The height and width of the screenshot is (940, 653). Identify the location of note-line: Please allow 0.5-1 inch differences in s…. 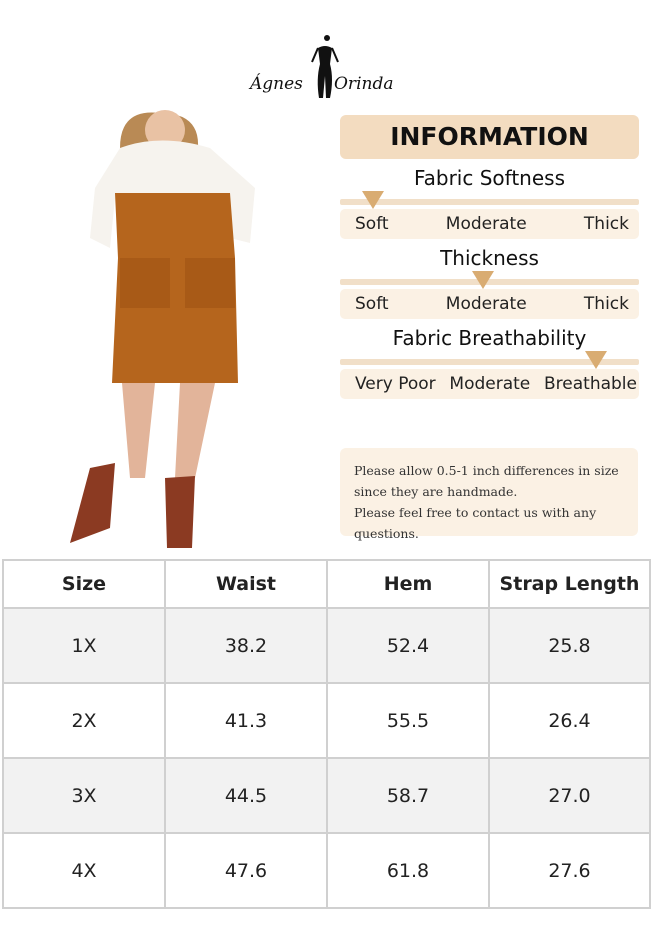
(486, 470).